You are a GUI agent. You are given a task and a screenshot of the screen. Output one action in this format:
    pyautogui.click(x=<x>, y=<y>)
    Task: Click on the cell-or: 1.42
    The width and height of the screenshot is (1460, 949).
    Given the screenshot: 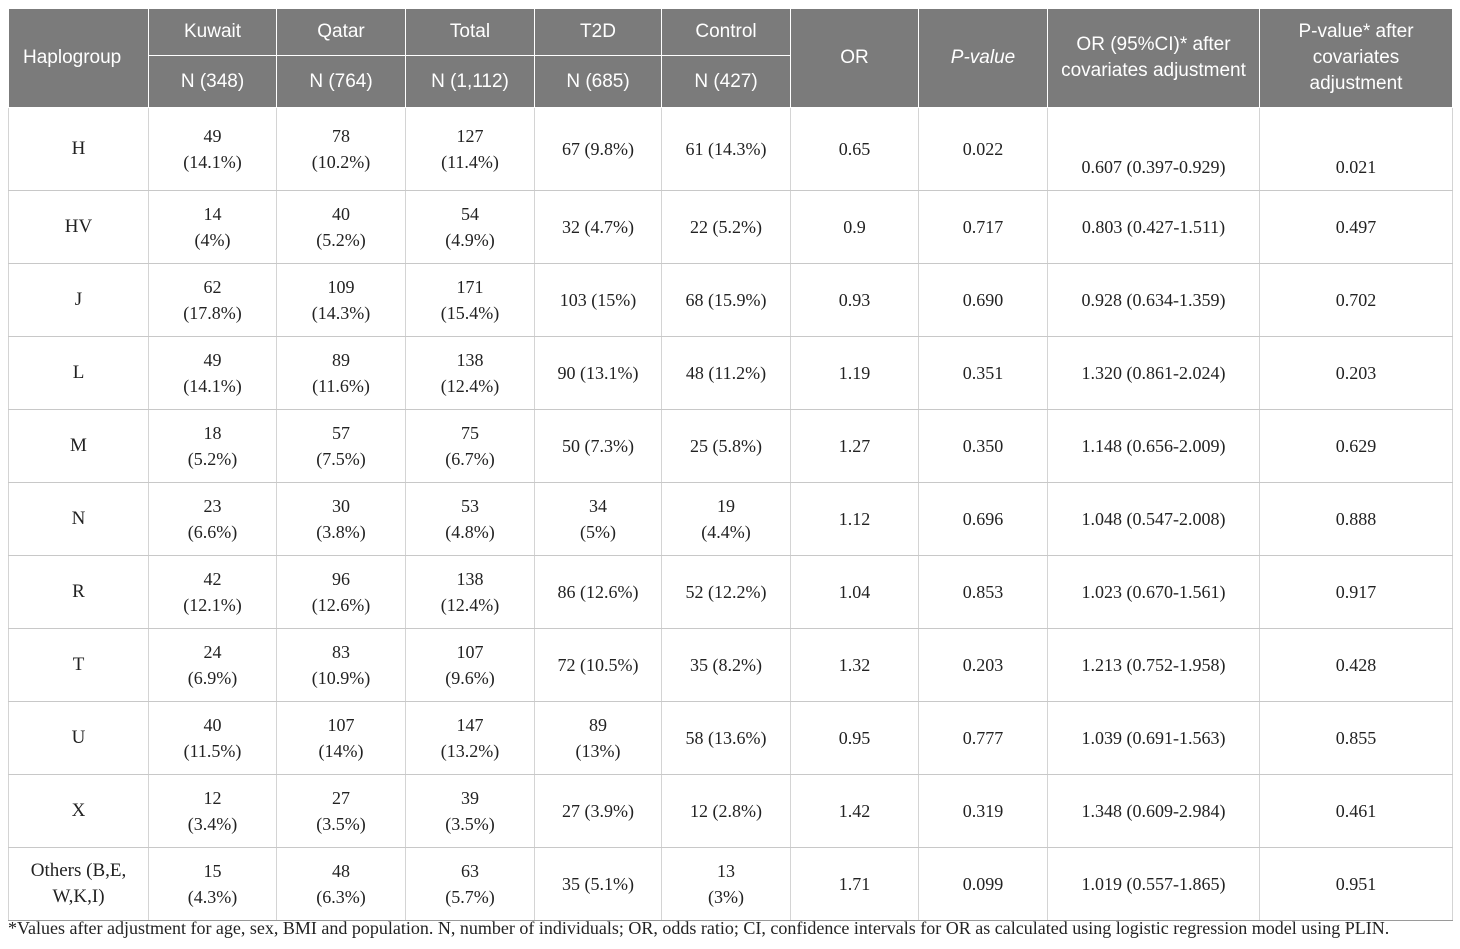 What is the action you would take?
    pyautogui.click(x=854, y=811)
    